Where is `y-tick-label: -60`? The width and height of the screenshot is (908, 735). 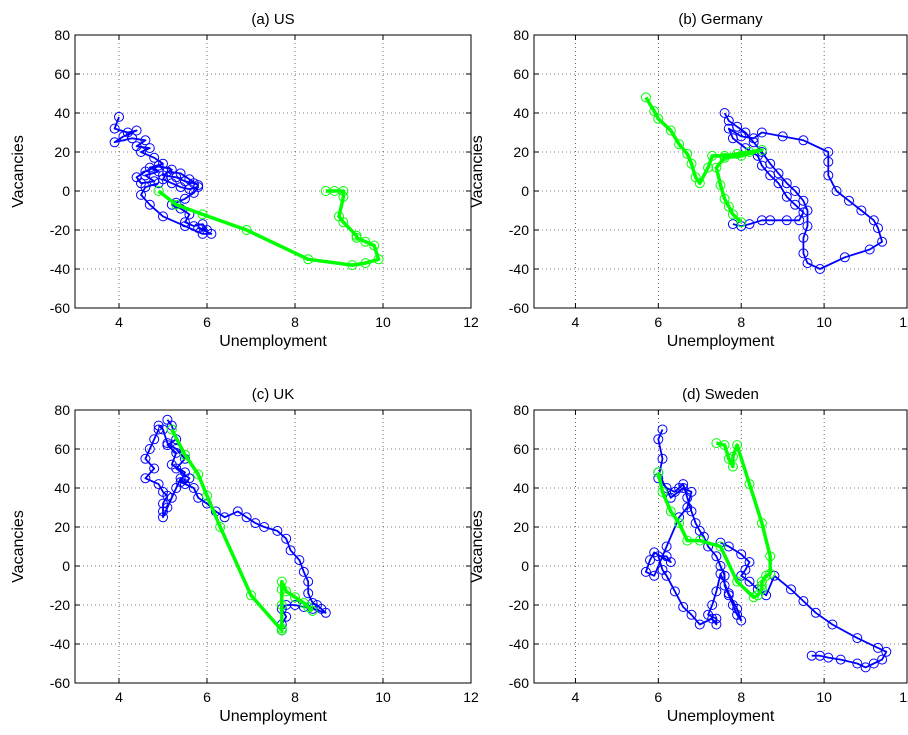
y-tick-label: -60 is located at coordinates (519, 683).